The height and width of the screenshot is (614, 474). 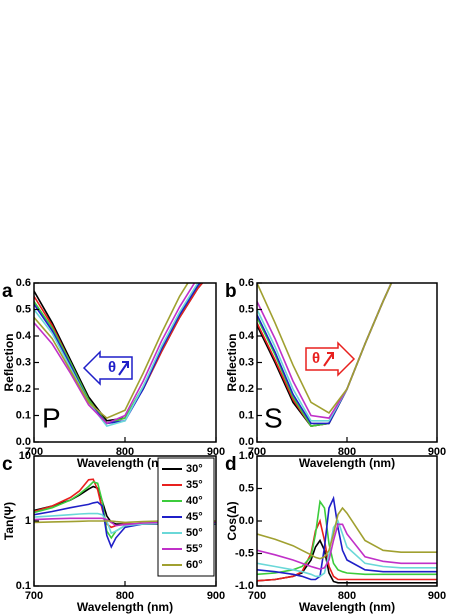 I want to click on panel-label: b, so click(x=231, y=291).